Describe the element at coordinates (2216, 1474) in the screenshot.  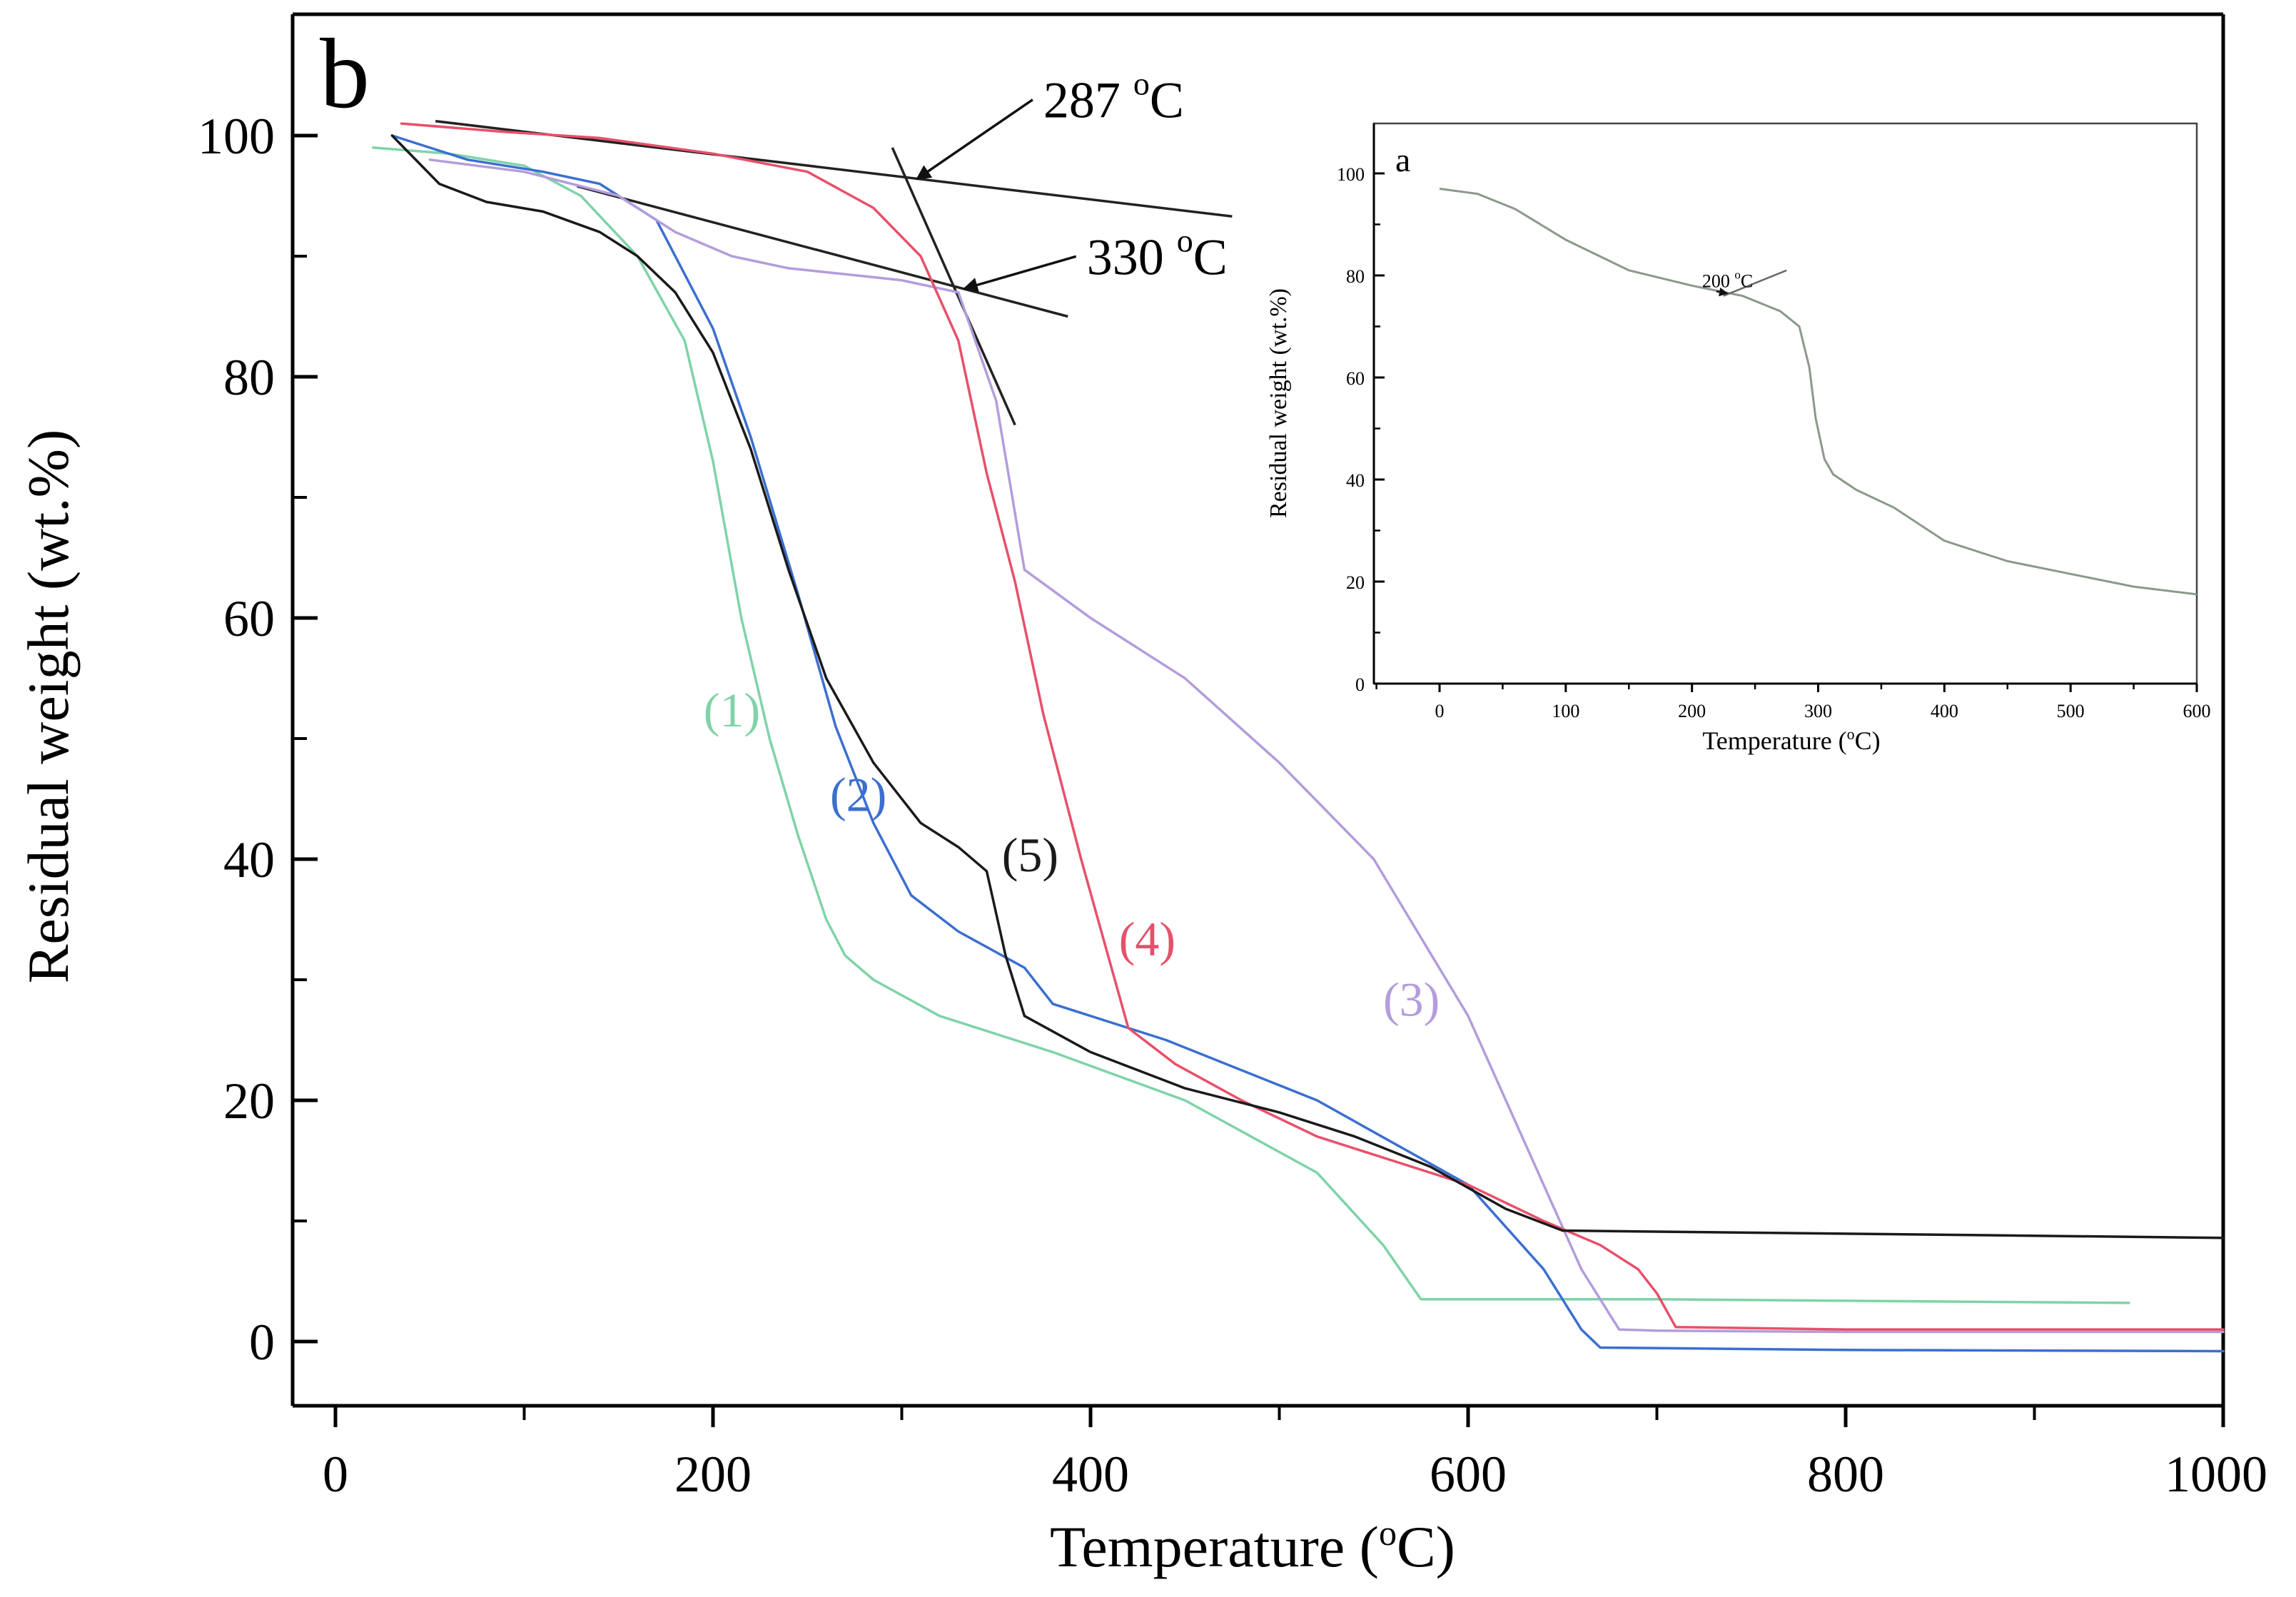
I see `main-x-tick-label: 1000` at that location.